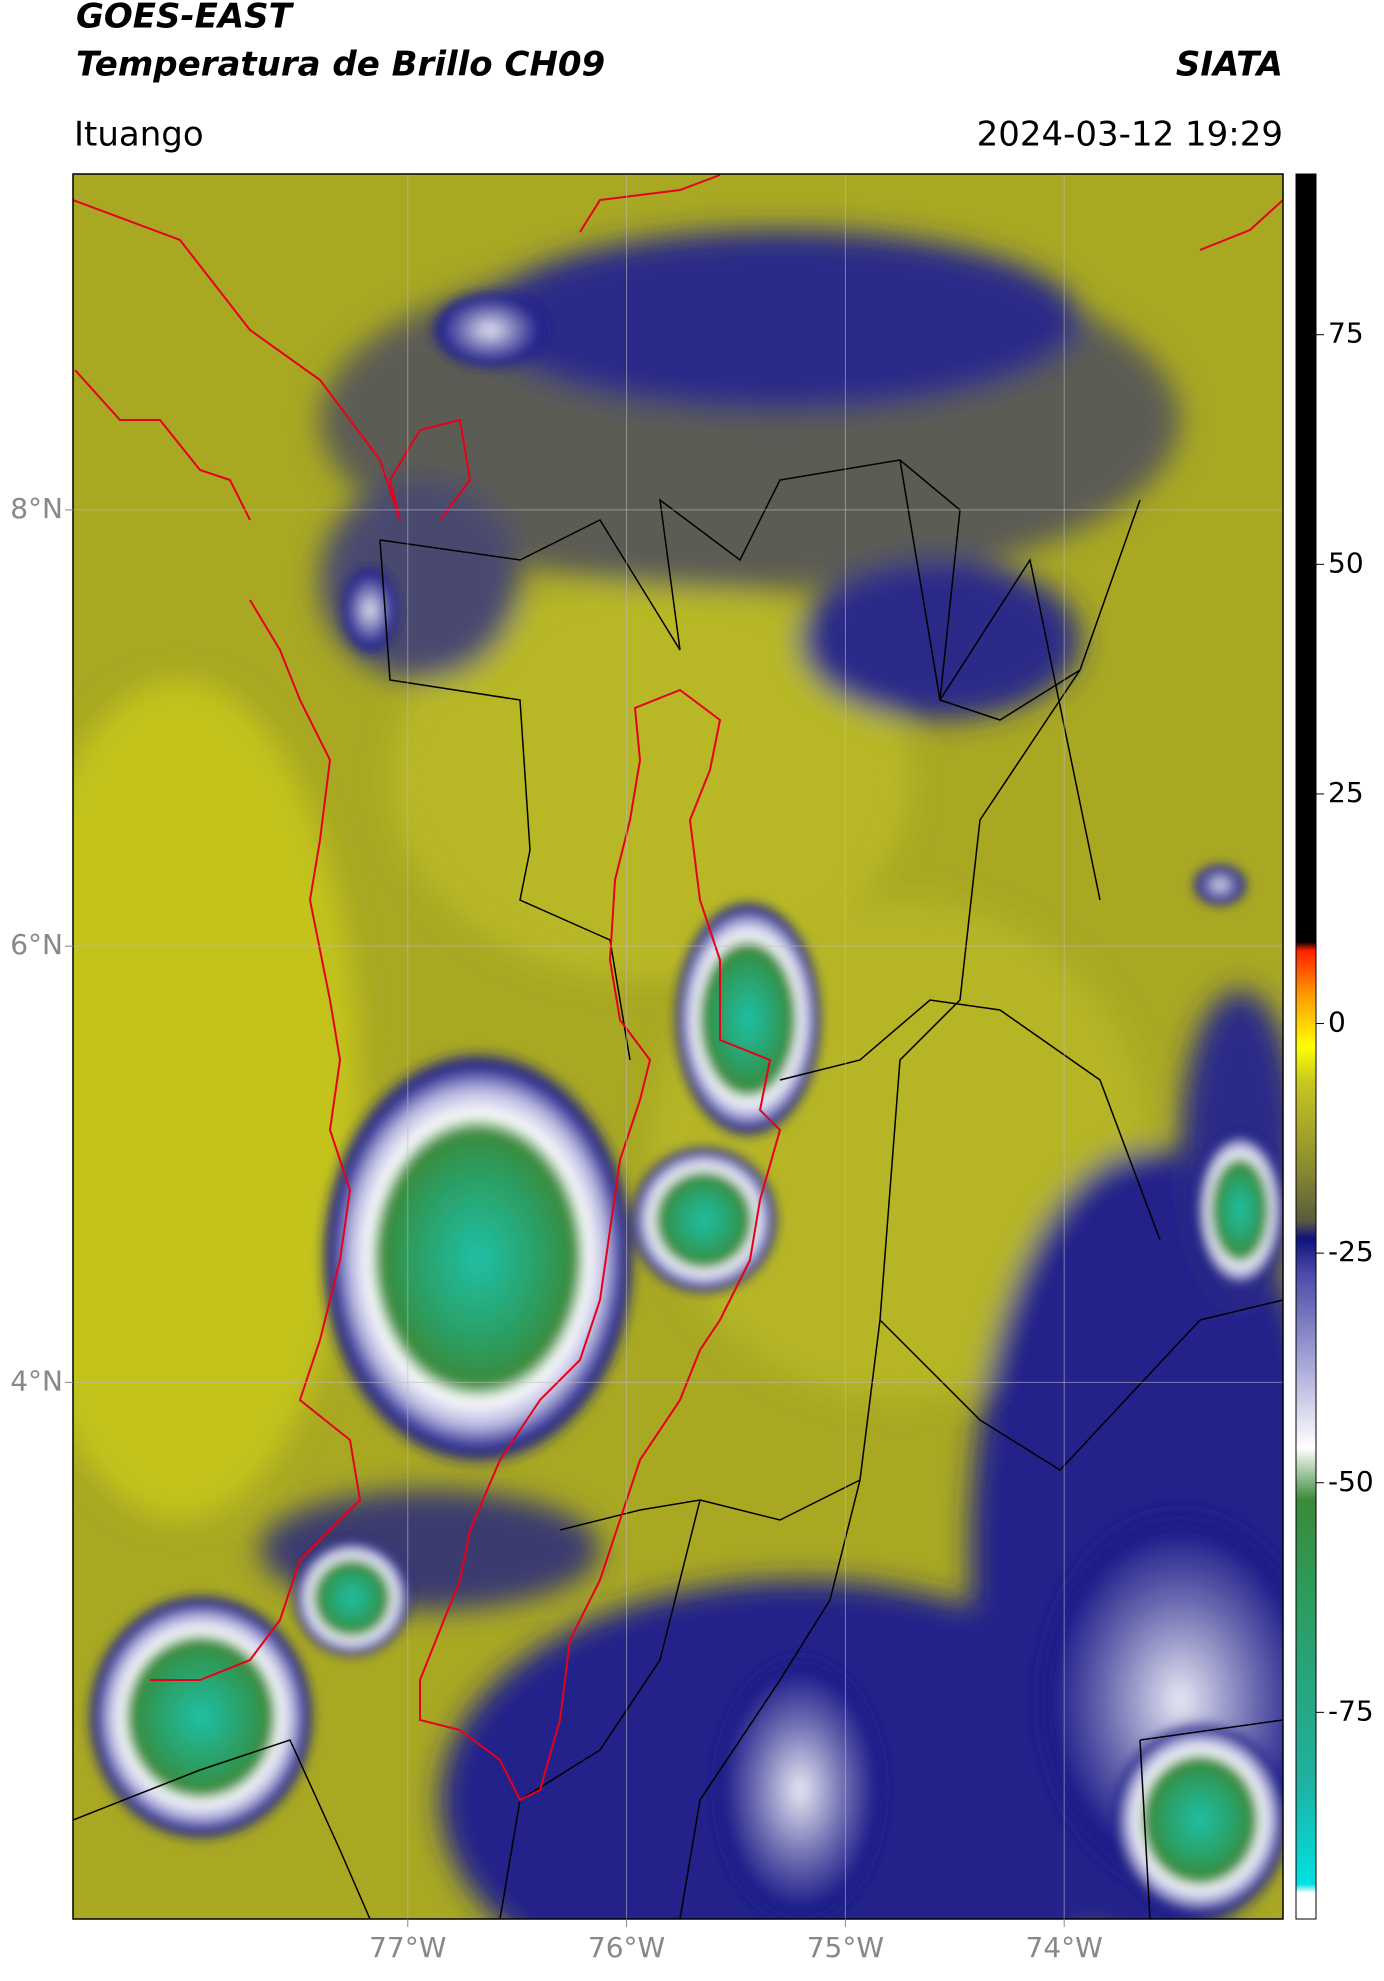 The height and width of the screenshot is (1981, 1384). I want to click on location: Ituango, so click(139, 135).